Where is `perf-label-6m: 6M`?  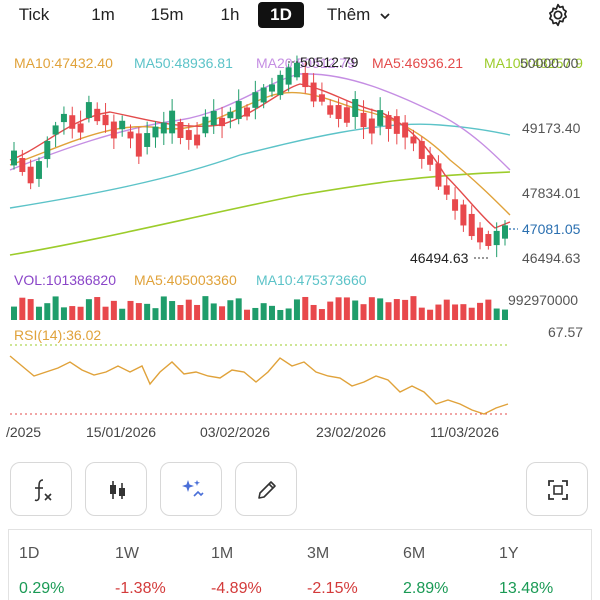
perf-label-6m: 6M is located at coordinates (414, 553).